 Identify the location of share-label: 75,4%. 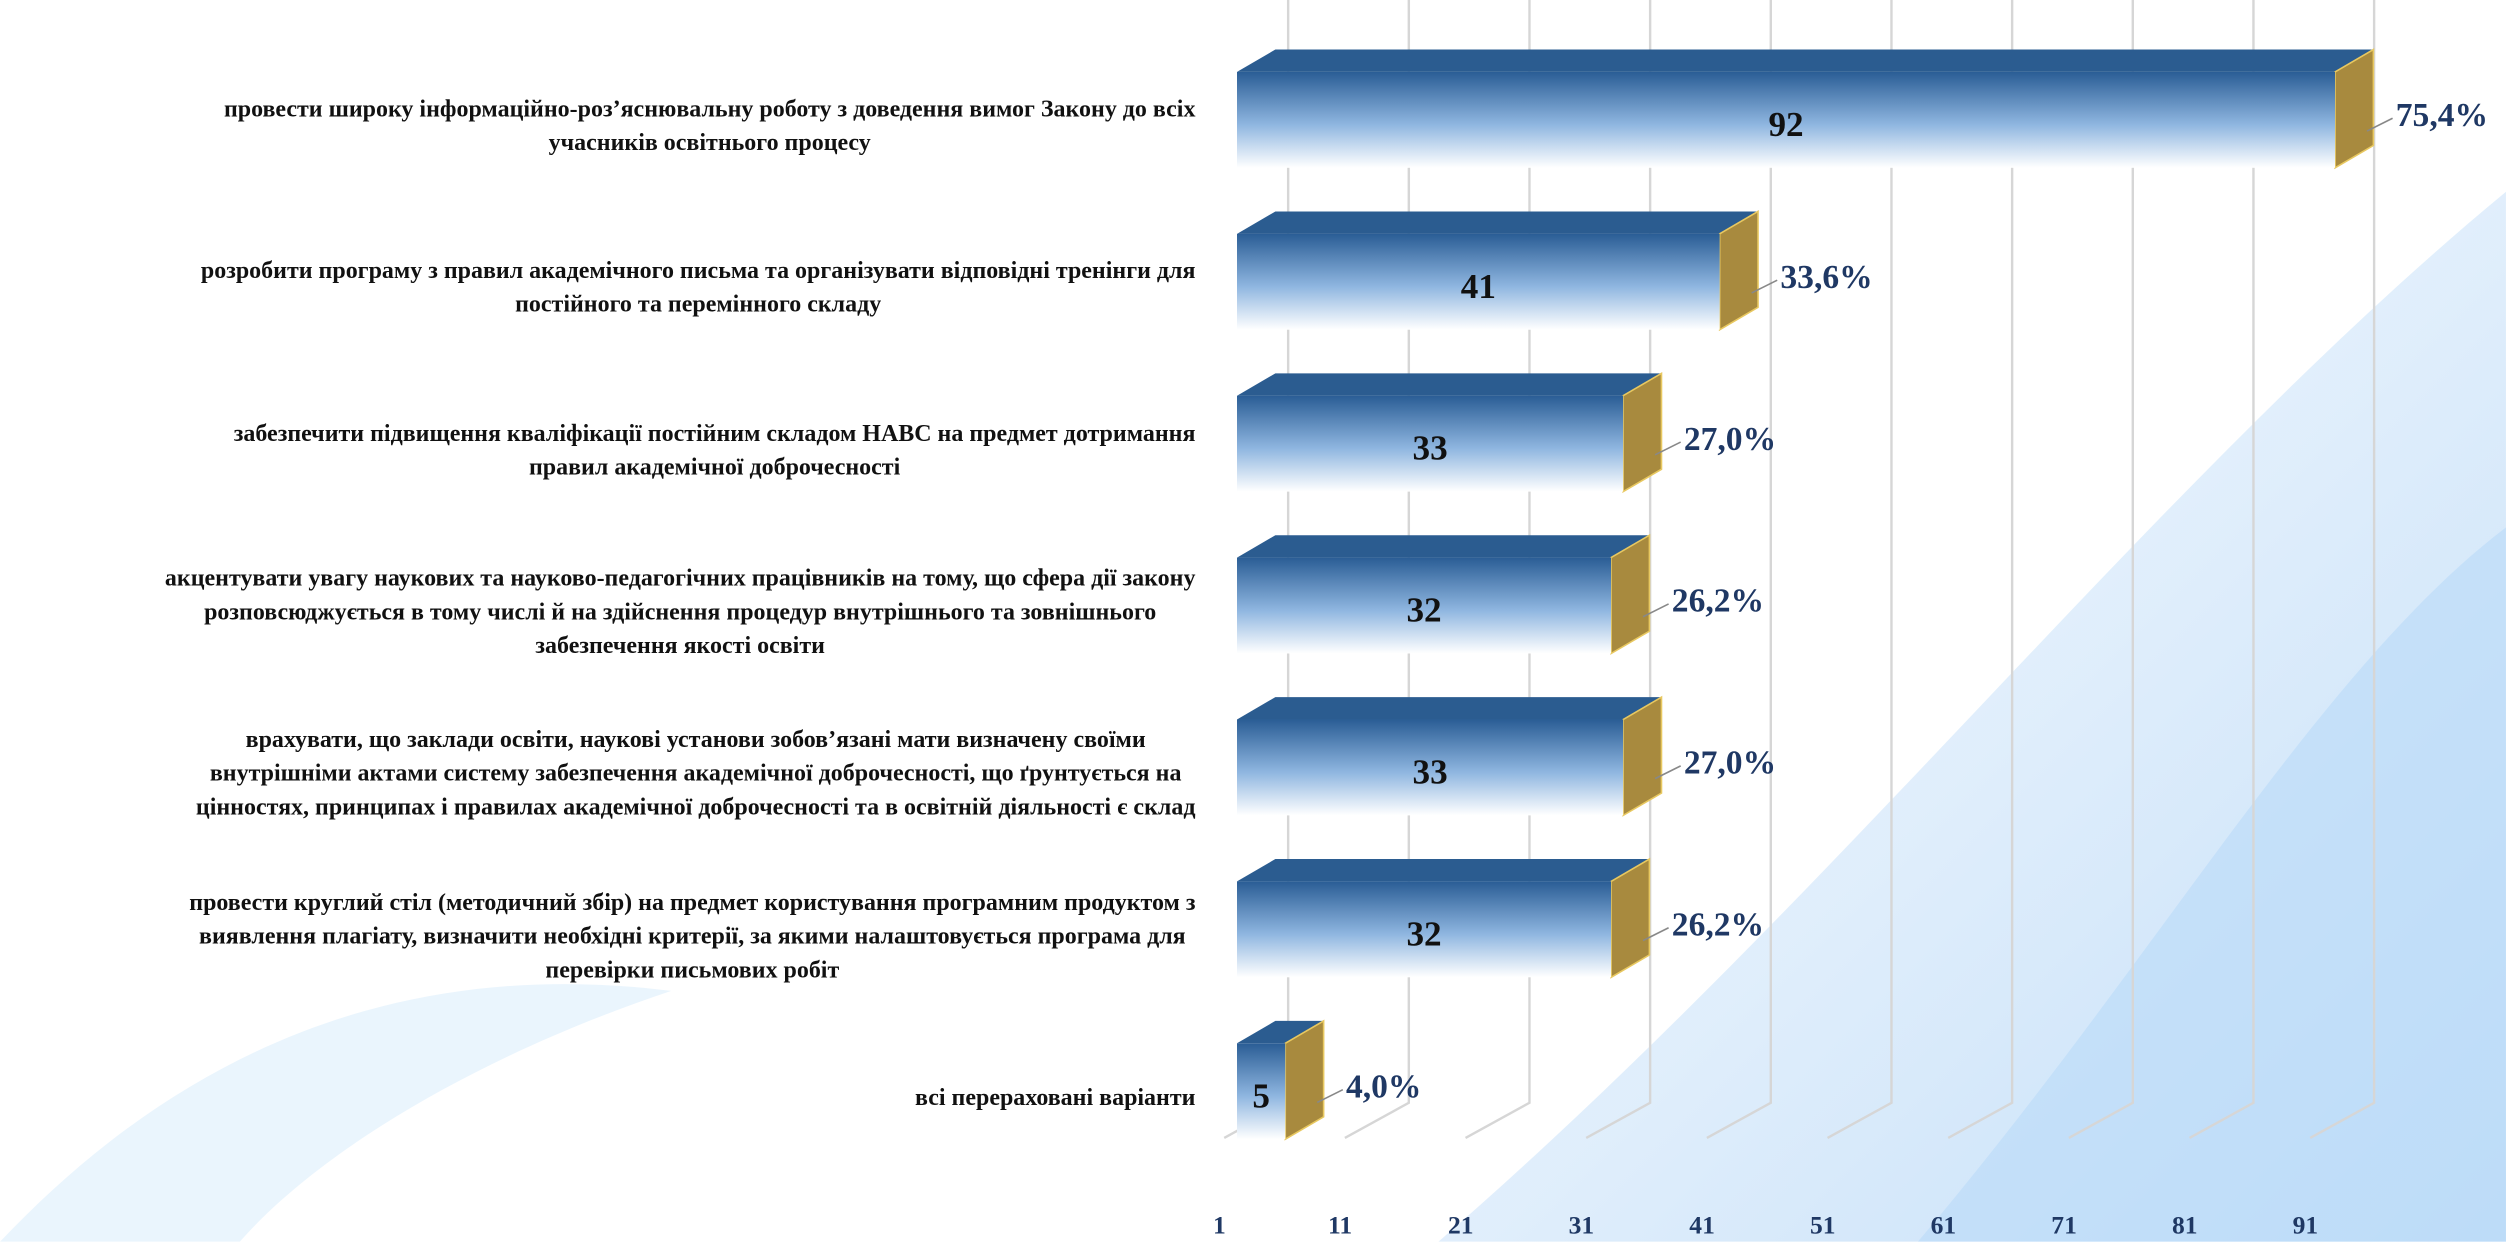
(2442, 115).